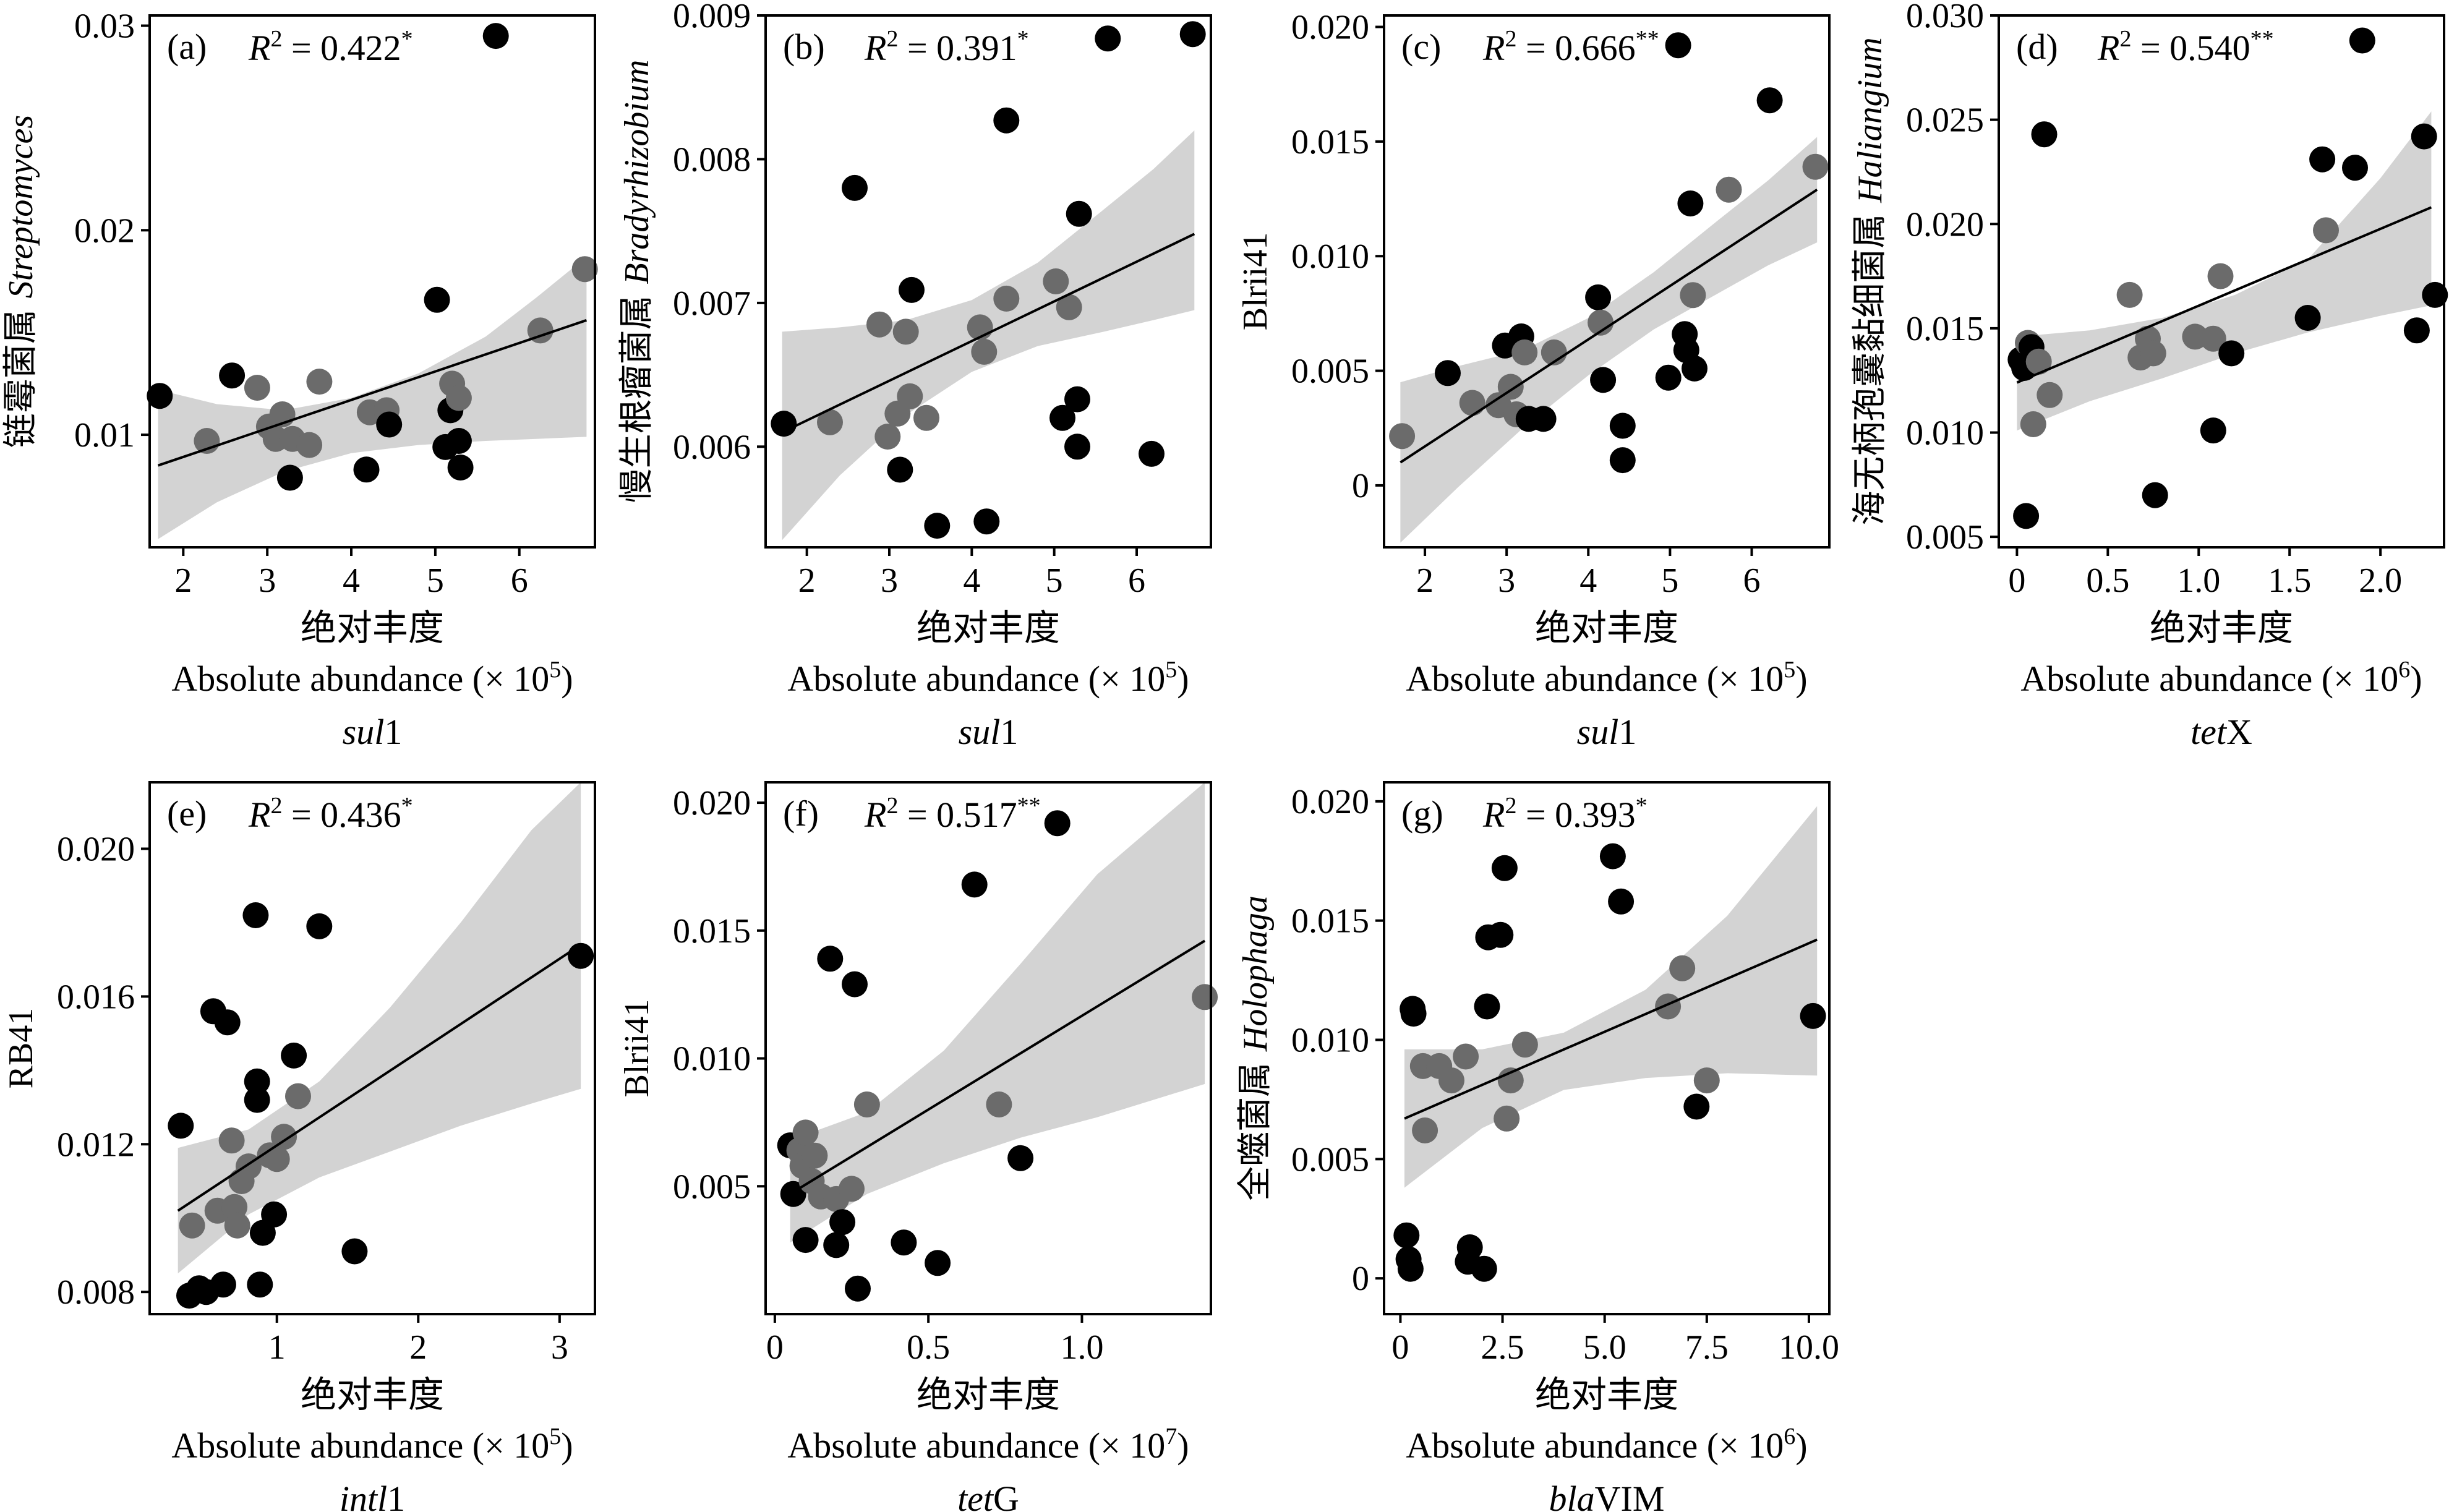 The height and width of the screenshot is (1512, 2449). What do you see at coordinates (1604, 1347) in the screenshot?
I see `x-tick-label: 5.0` at bounding box center [1604, 1347].